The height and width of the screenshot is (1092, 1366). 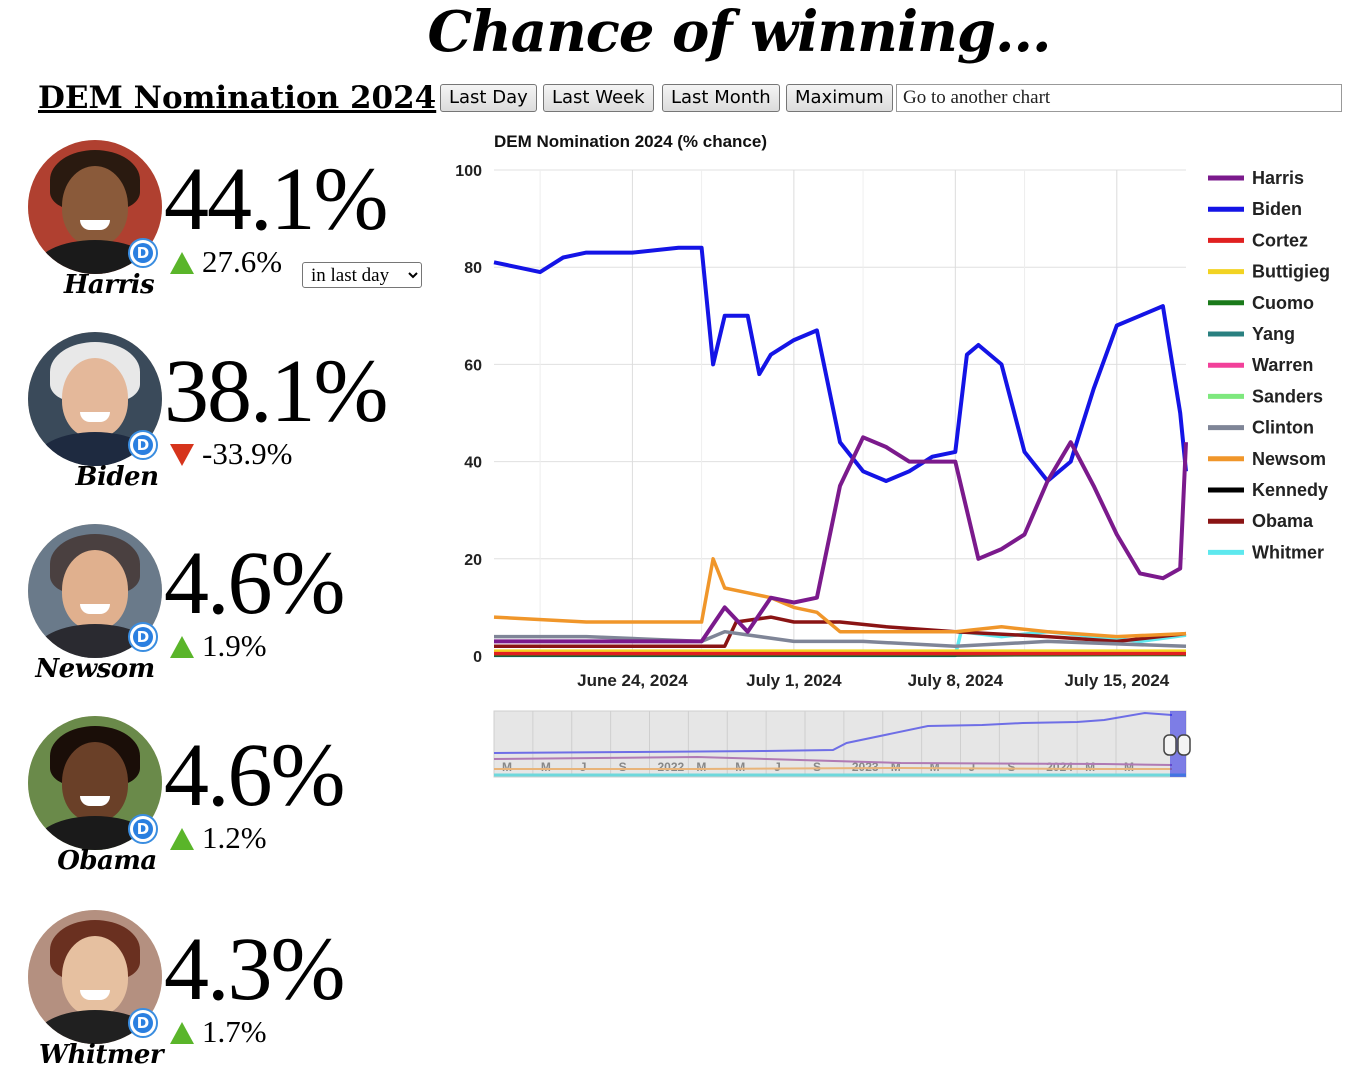 I want to click on navigator-left-handle, so click(x=1170, y=745).